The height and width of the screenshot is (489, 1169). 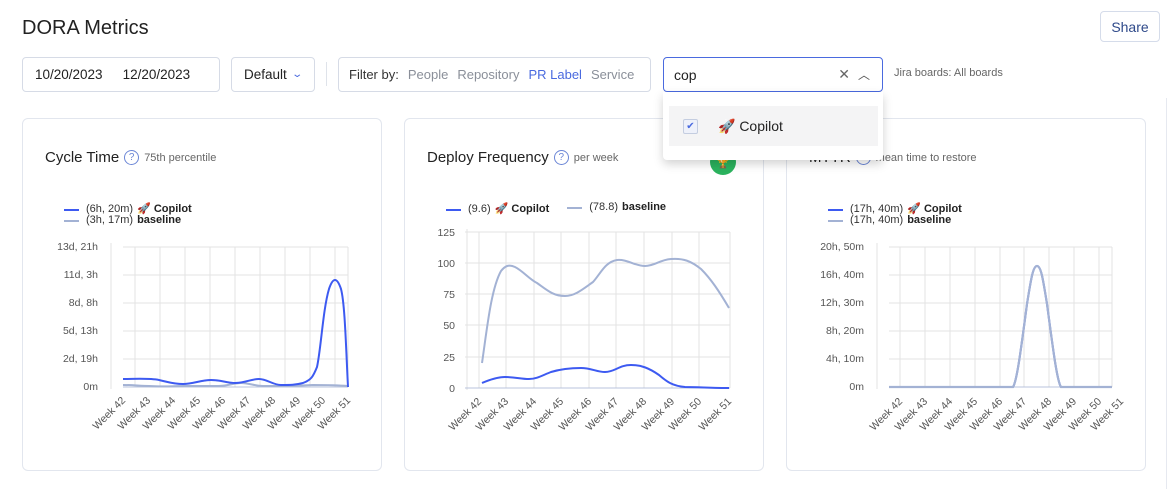 What do you see at coordinates (596, 157) in the screenshot?
I see `card-subtitle: per week` at bounding box center [596, 157].